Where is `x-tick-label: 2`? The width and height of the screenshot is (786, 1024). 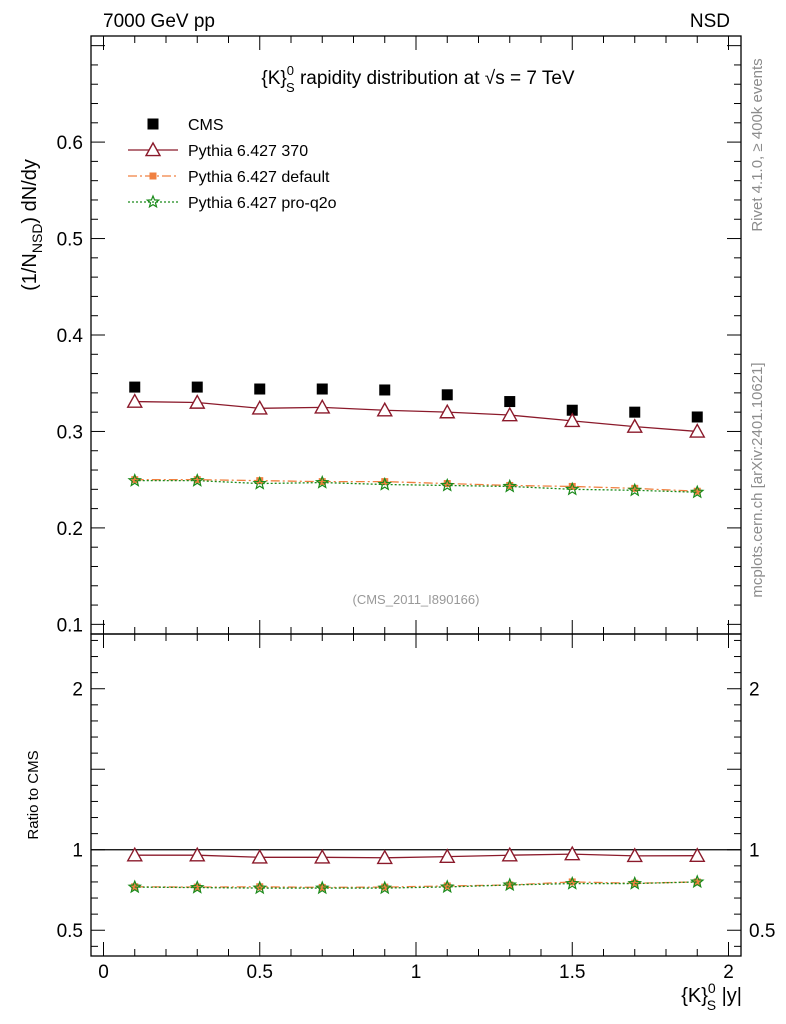 x-tick-label: 2 is located at coordinates (728, 972).